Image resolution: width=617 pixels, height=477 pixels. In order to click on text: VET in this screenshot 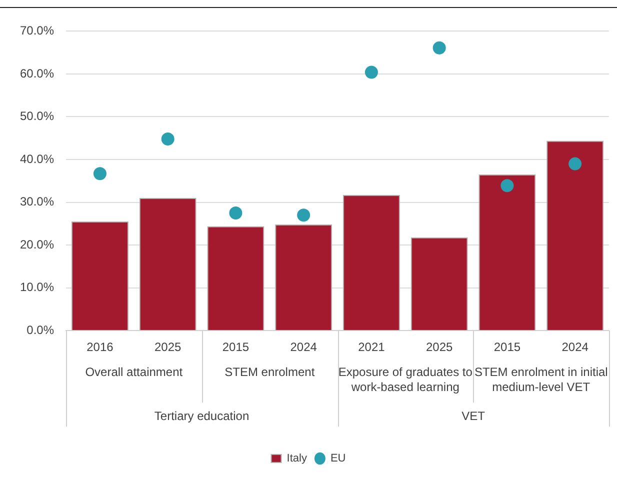, I will do `click(474, 415)`.